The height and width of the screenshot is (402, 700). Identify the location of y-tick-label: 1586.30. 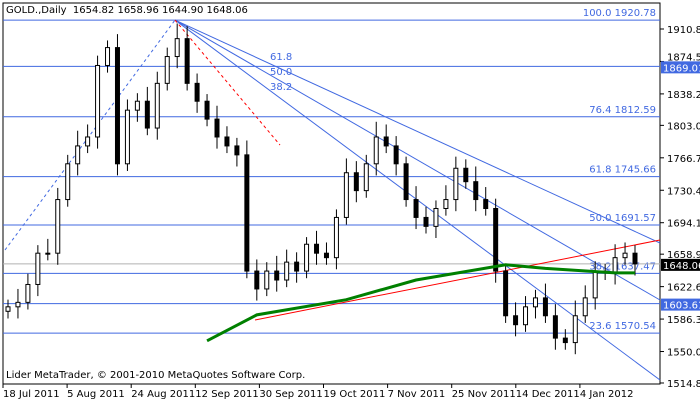
(683, 320).